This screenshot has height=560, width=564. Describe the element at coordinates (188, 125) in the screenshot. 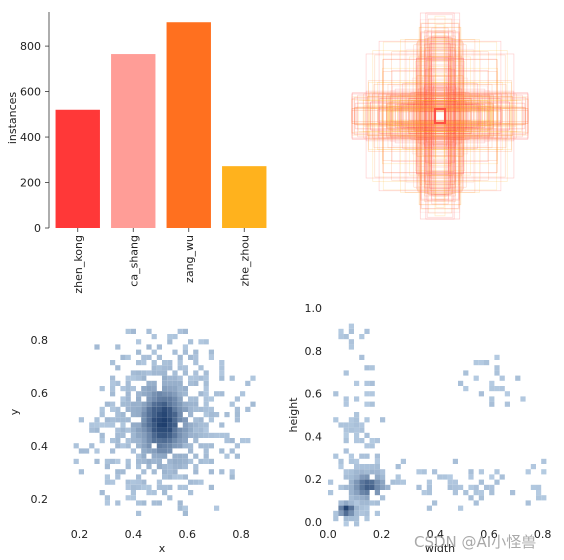

I see `bar-zang_wu` at that location.